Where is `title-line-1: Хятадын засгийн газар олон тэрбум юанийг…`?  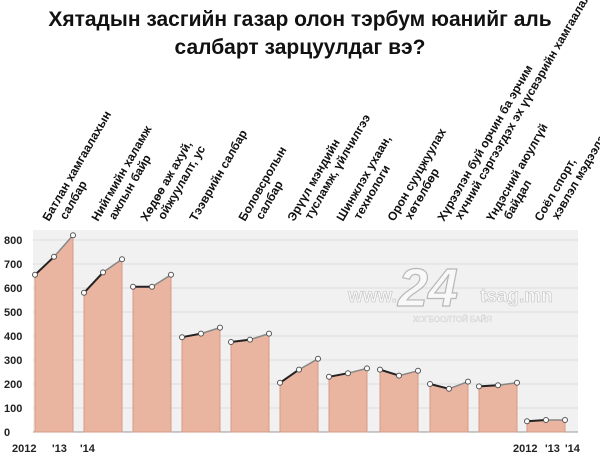 title-line-1: Хятадын засгийн газар олон тэрбум юанийг… is located at coordinates (300, 19).